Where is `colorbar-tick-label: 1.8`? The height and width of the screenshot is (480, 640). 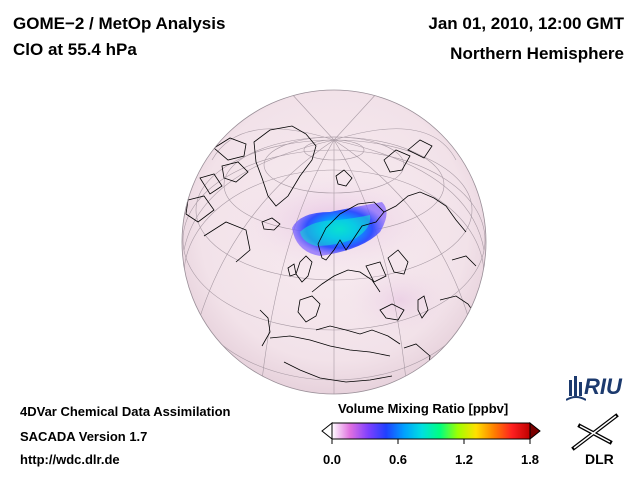
colorbar-tick-label: 1.8 is located at coordinates (530, 459).